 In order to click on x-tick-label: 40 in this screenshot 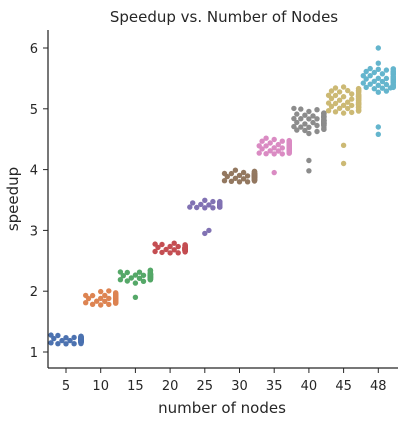, I will do `click(309, 386)`.